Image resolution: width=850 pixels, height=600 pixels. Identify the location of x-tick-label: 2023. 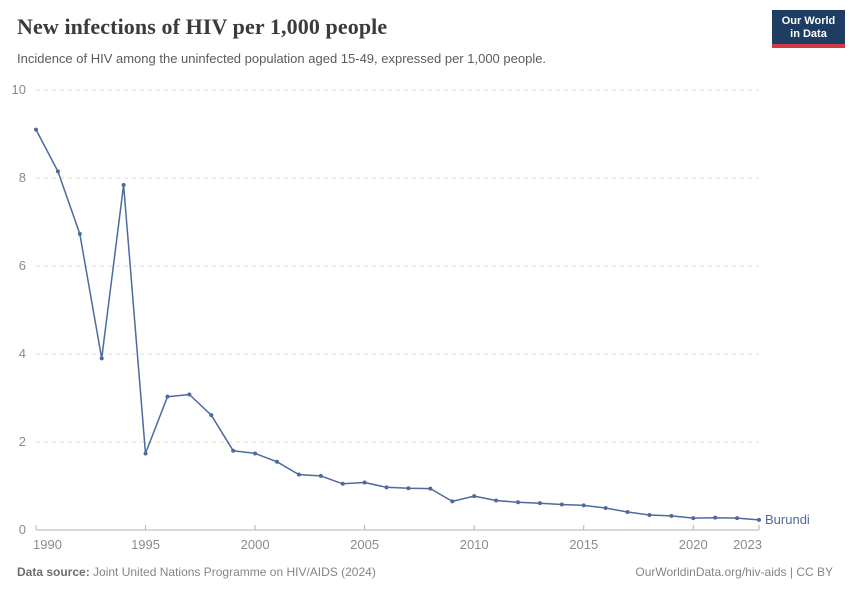
(747, 544).